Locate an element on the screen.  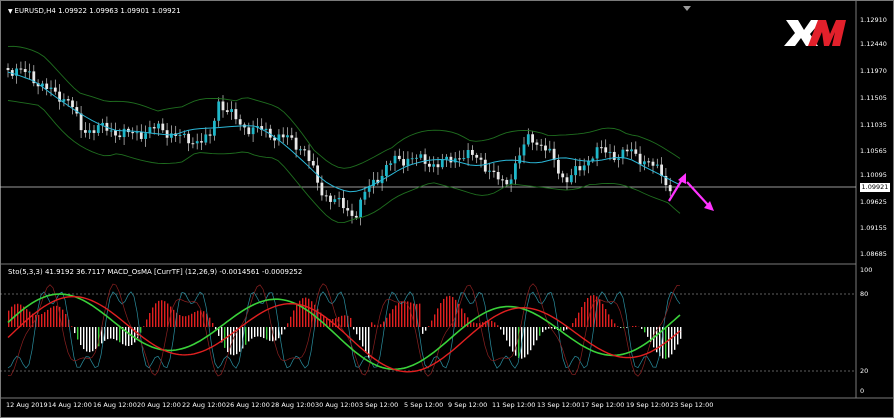
price-axis-label: 1.11035 is located at coordinates (873, 125).